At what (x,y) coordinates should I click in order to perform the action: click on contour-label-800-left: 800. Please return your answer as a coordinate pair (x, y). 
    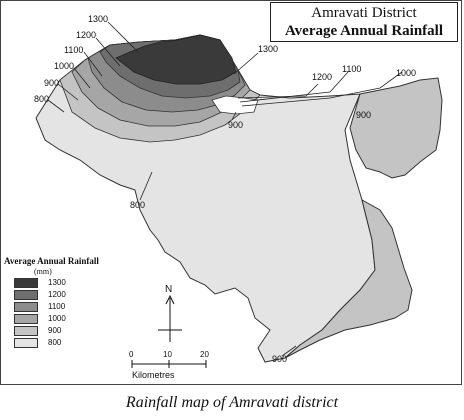
    Looking at the image, I should click on (41, 99).